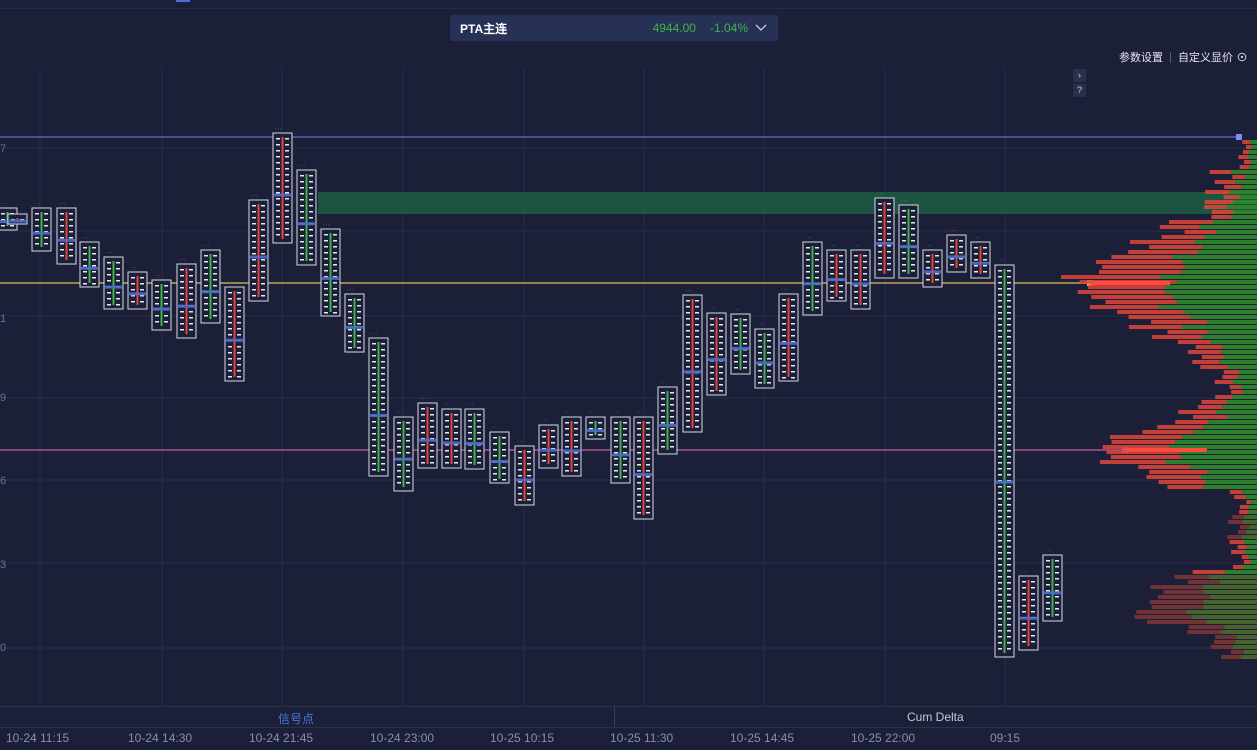 The width and height of the screenshot is (1257, 750). I want to click on chevron-down-icon, so click(761, 28).